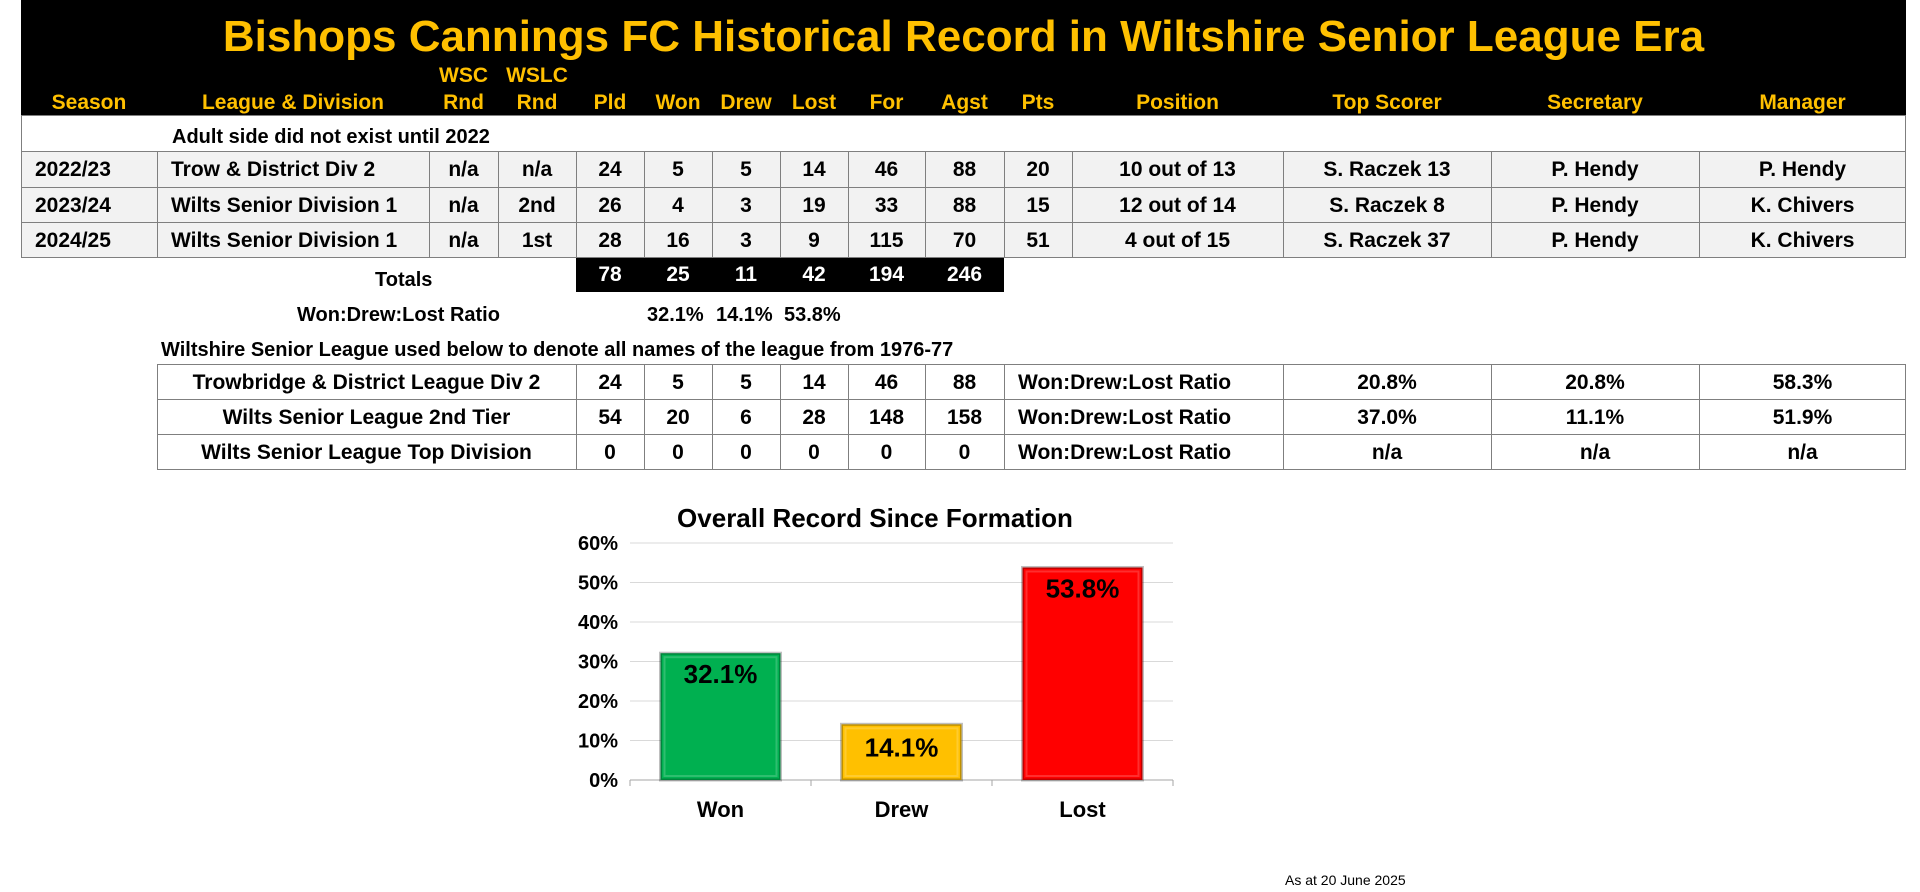  I want to click on summary-cell-for: 0, so click(886, 452).